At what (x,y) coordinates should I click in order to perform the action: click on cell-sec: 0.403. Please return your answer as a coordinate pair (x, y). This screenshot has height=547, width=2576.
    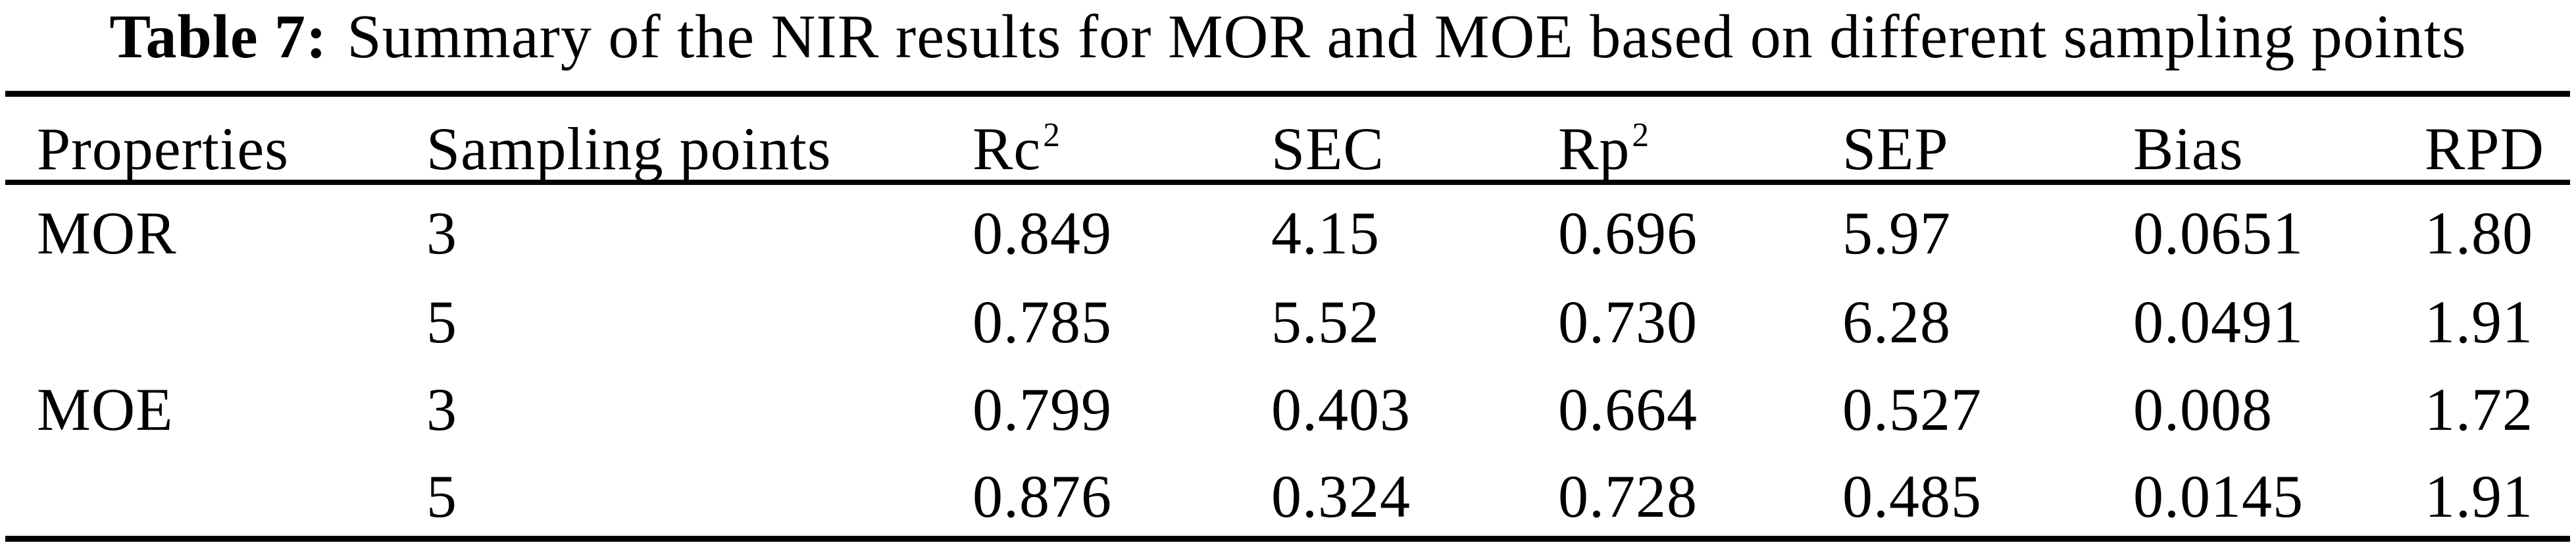
    Looking at the image, I should click on (1341, 409).